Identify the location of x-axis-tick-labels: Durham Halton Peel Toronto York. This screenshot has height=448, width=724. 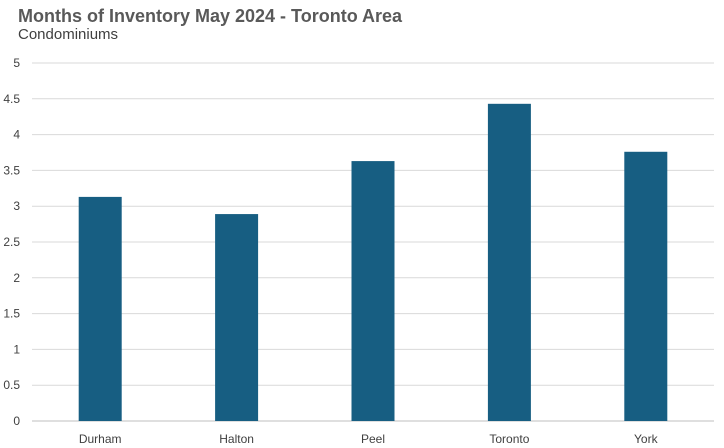
(369, 439).